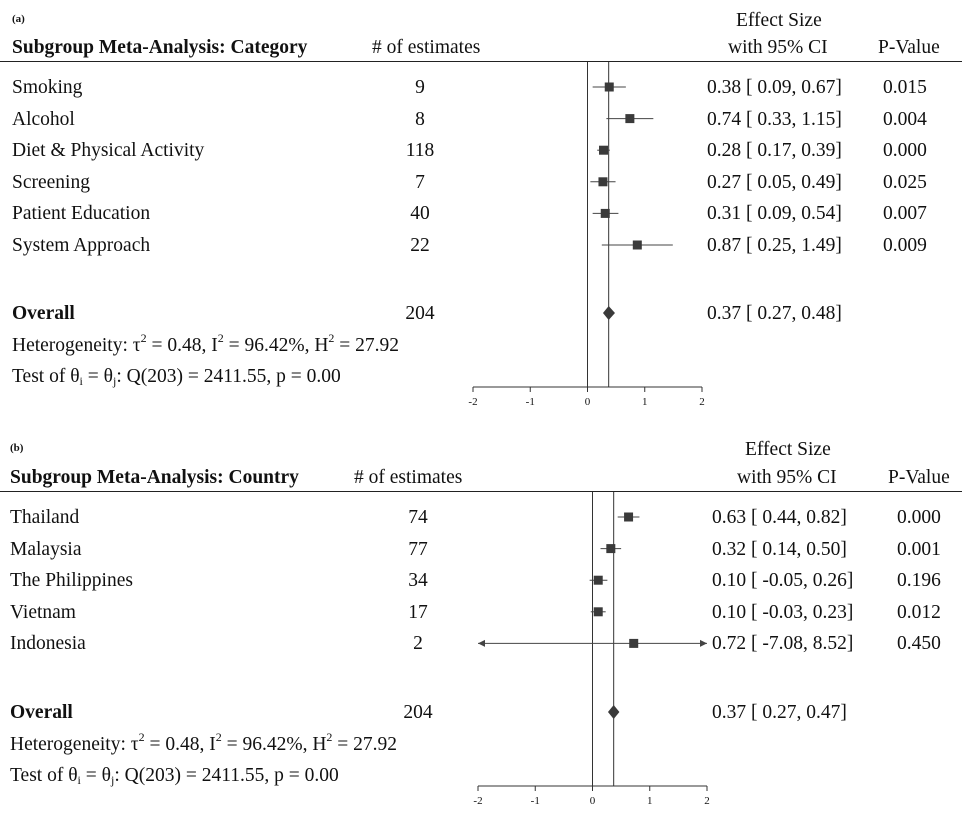  What do you see at coordinates (774, 245) in the screenshot?
I see `row-ci-text: 0.87 [ 0.25, 1.49]` at bounding box center [774, 245].